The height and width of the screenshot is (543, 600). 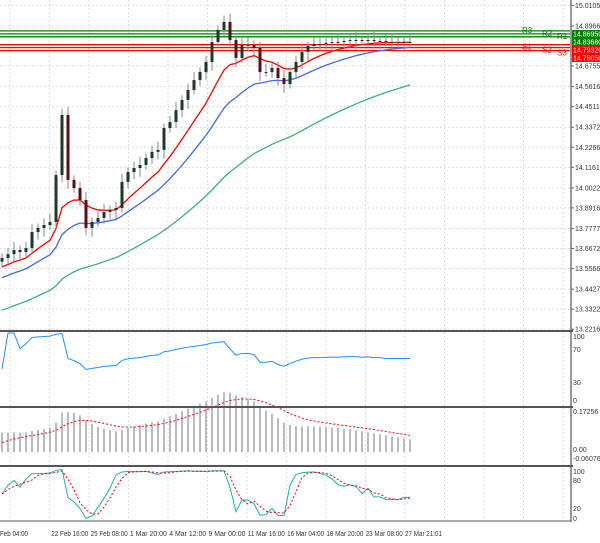 I want to click on stochastic-main-line, so click(x=205, y=494).